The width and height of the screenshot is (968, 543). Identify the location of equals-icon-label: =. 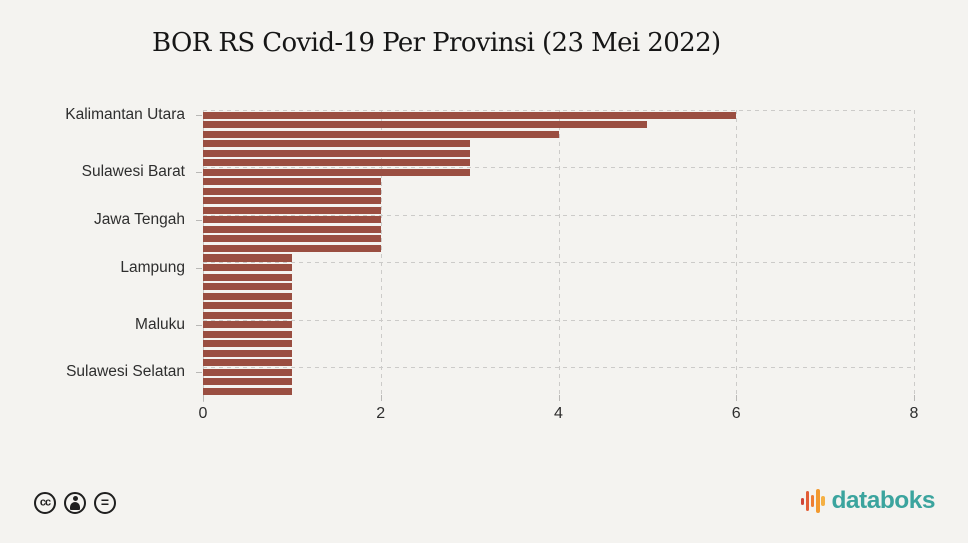
(105, 502).